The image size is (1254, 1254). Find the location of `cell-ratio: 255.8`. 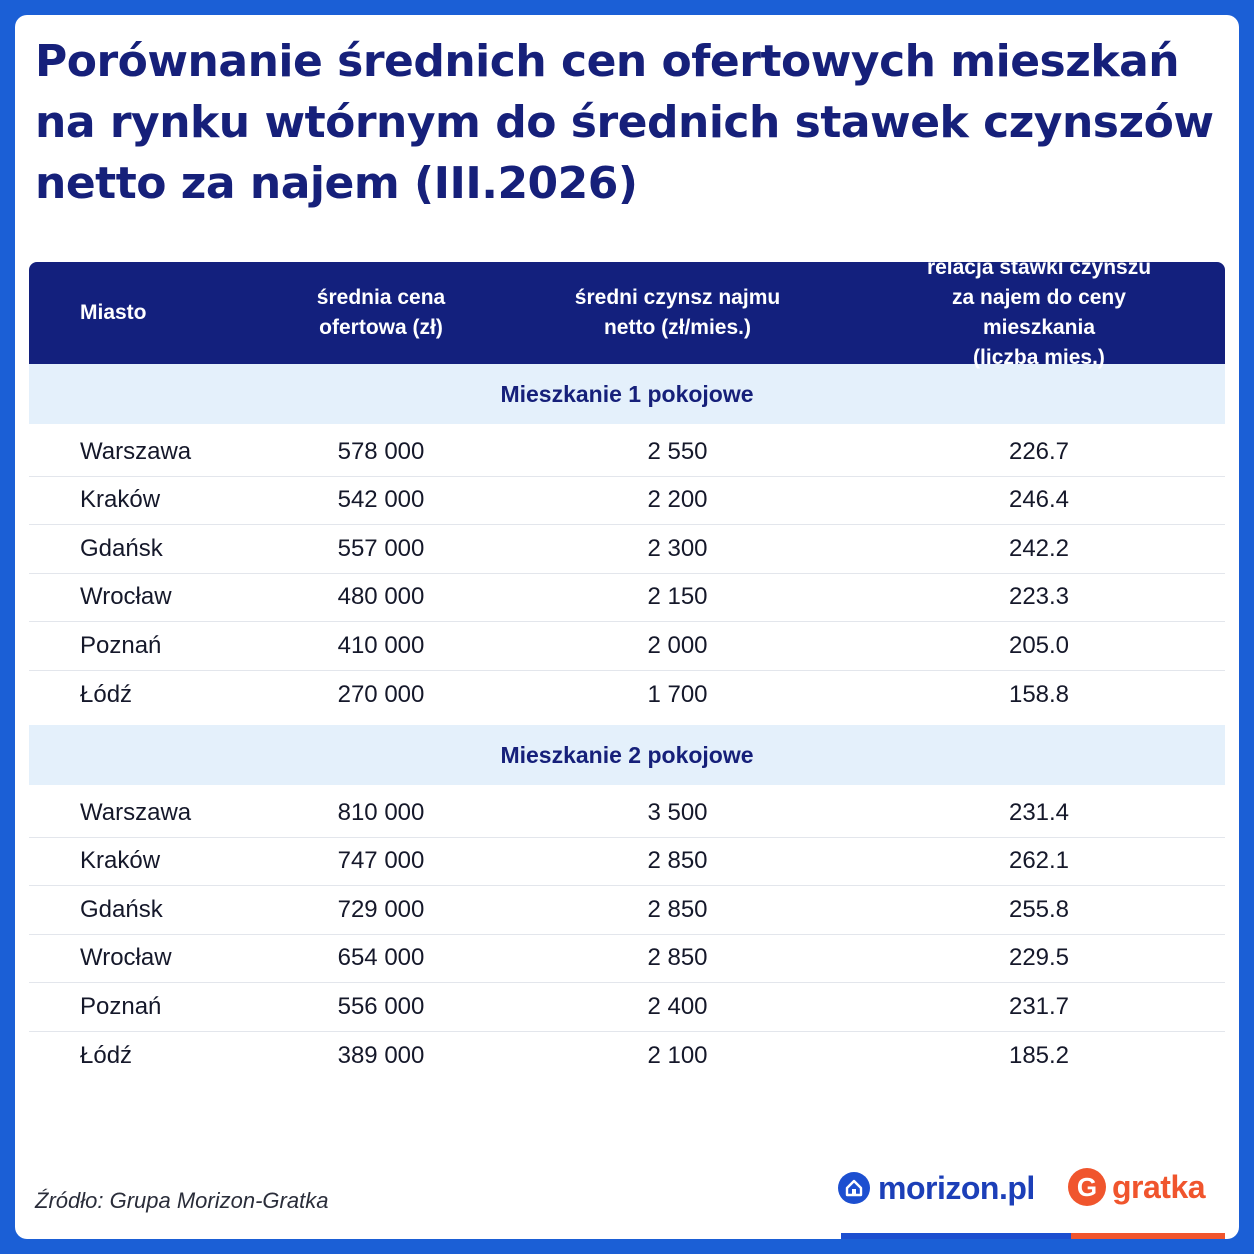

cell-ratio: 255.8 is located at coordinates (1039, 909).